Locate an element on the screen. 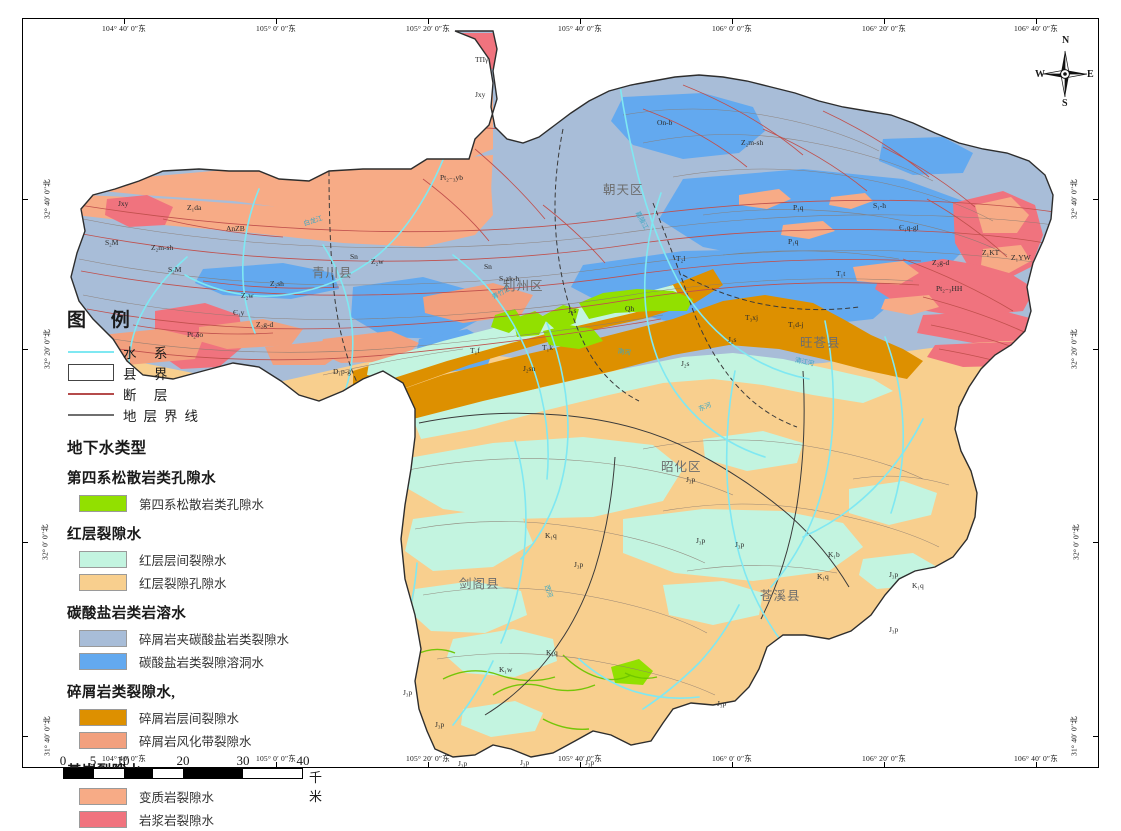  legend-group-heading: 碎屑岩类裂隙水, is located at coordinates (121, 693).